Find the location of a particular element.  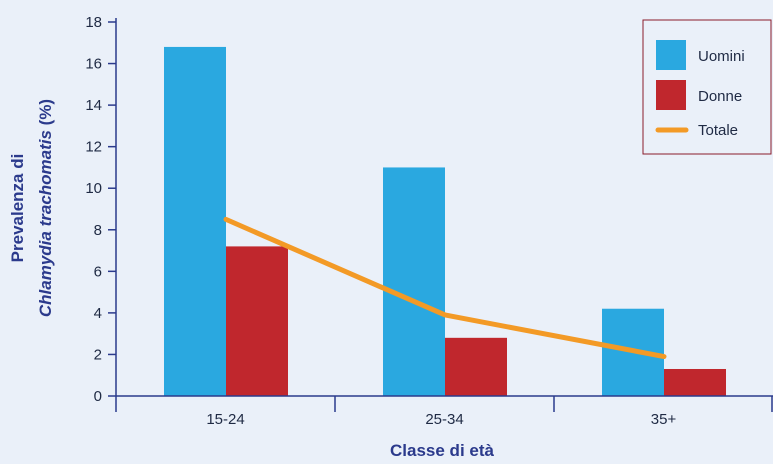

y-tick-label-16: 16 is located at coordinates (93, 64).